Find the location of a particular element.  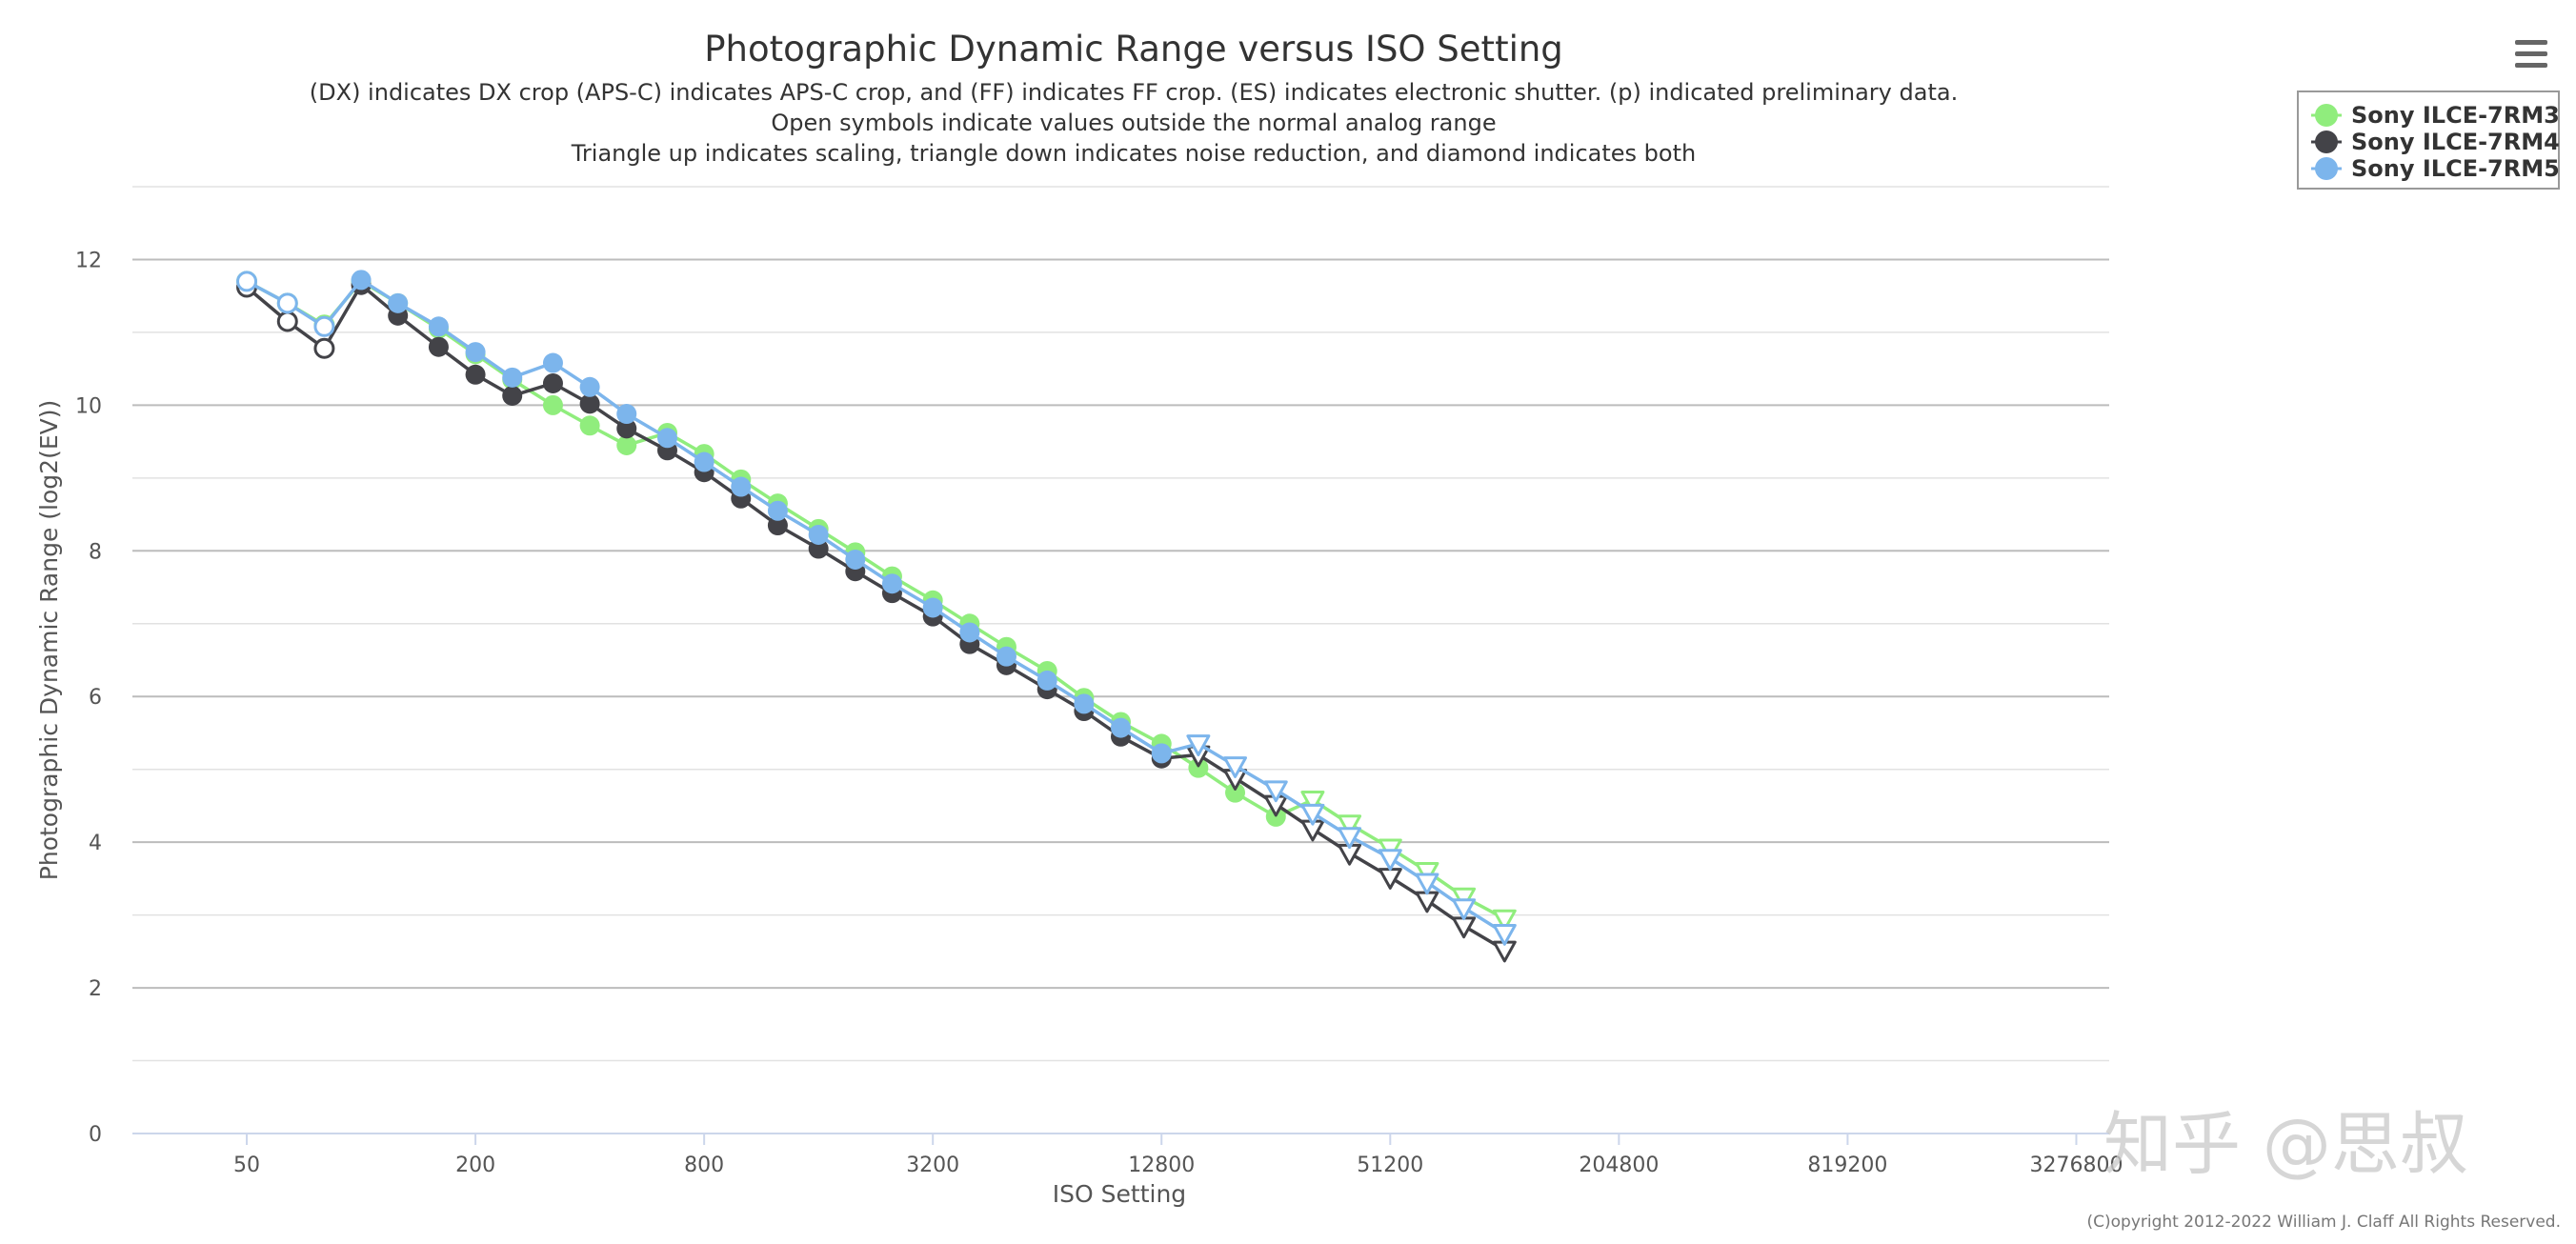

x-axis-title: ISO Setting is located at coordinates (1120, 1194).